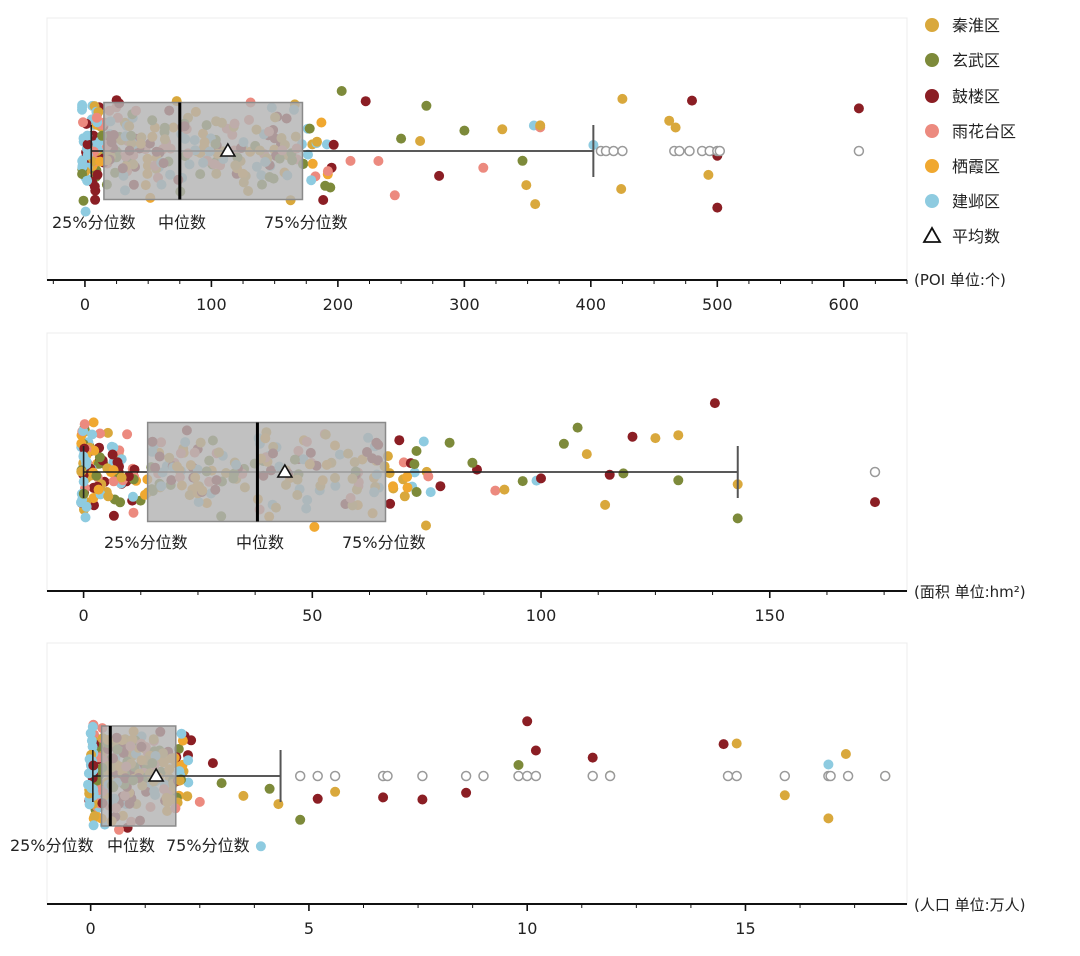 This screenshot has width=1080, height=956. I want to click on tick-label: 50, so click(312, 615).